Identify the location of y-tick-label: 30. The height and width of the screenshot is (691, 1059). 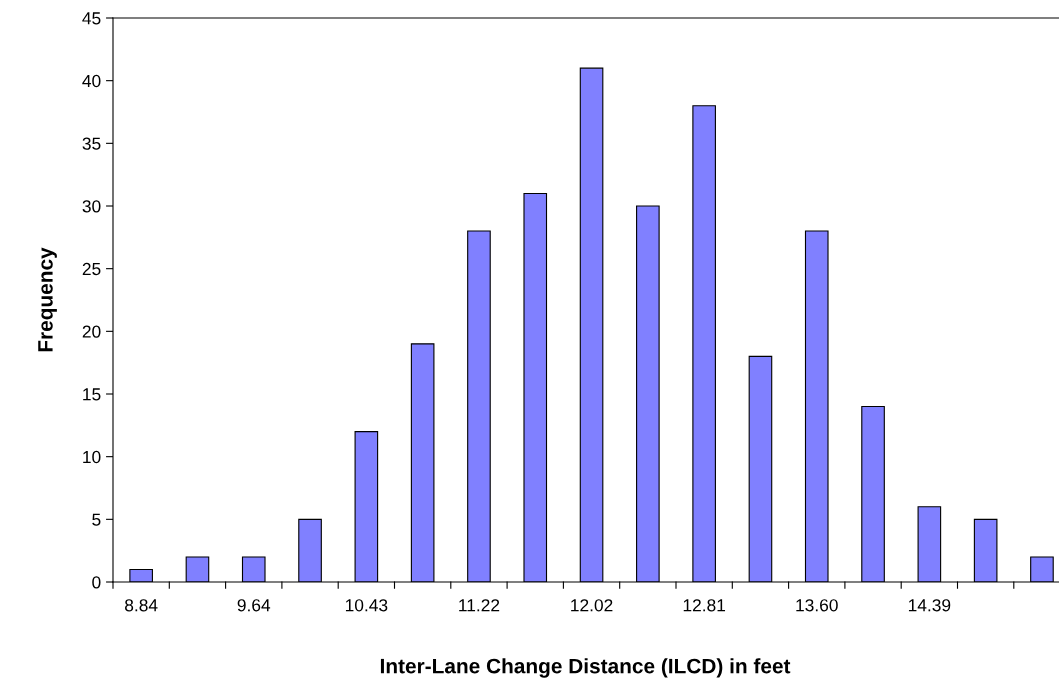
(91, 206).